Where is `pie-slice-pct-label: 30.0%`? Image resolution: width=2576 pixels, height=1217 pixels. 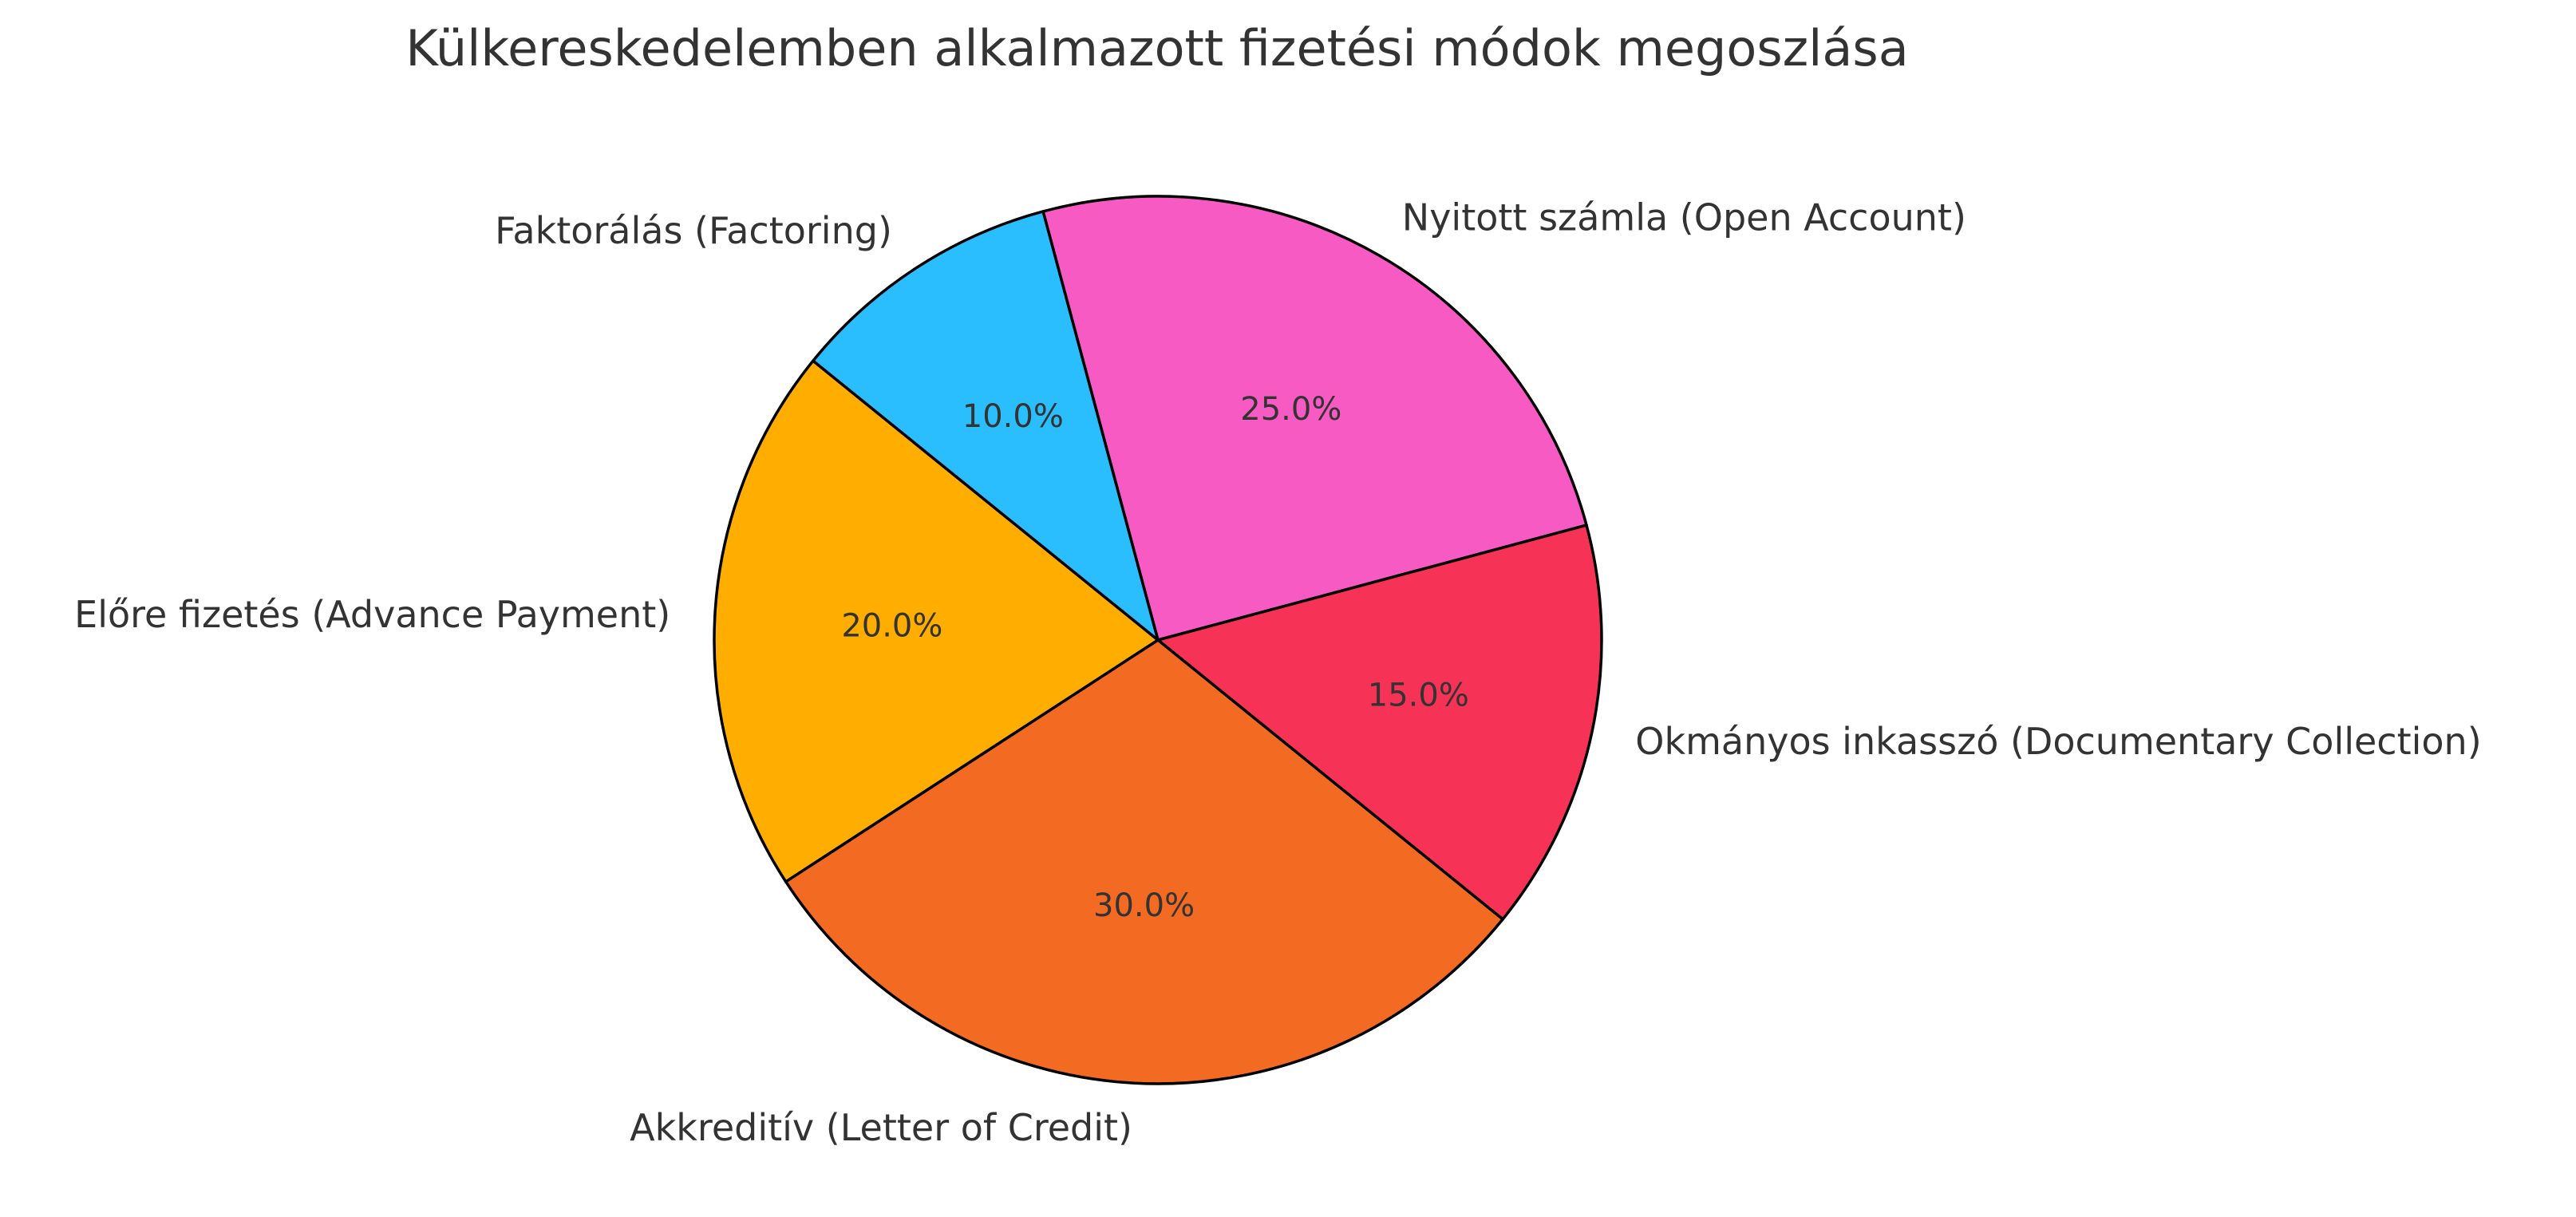
pie-slice-pct-label: 30.0% is located at coordinates (1144, 905).